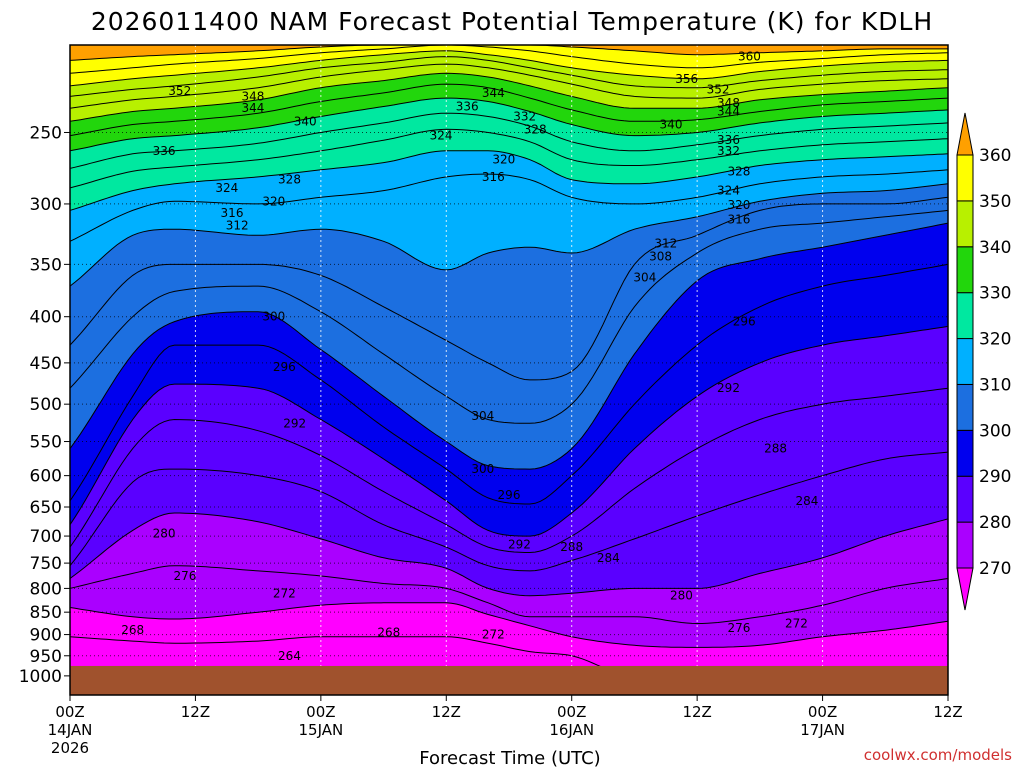  What do you see at coordinates (69, 712) in the screenshot?
I see `x-tick-label-0: 00Z` at bounding box center [69, 712].